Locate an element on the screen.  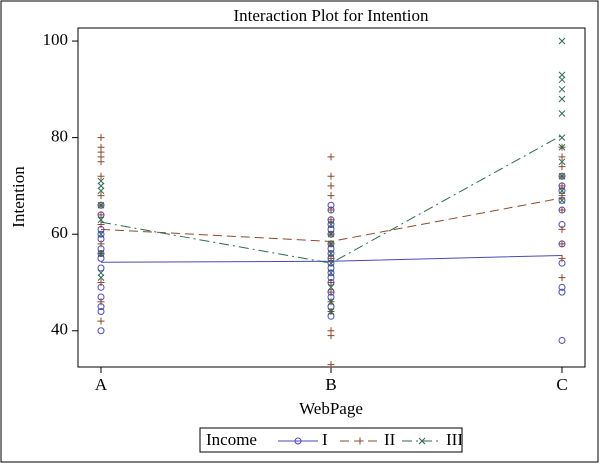
x-tick-label: B is located at coordinates (330, 384).